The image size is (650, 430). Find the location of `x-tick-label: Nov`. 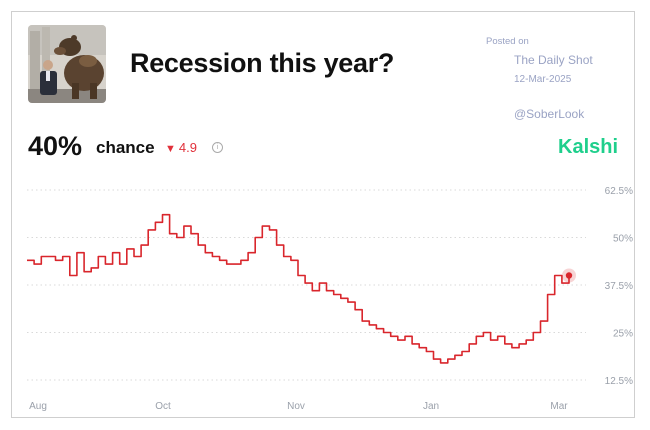

x-tick-label: Nov is located at coordinates (296, 406).